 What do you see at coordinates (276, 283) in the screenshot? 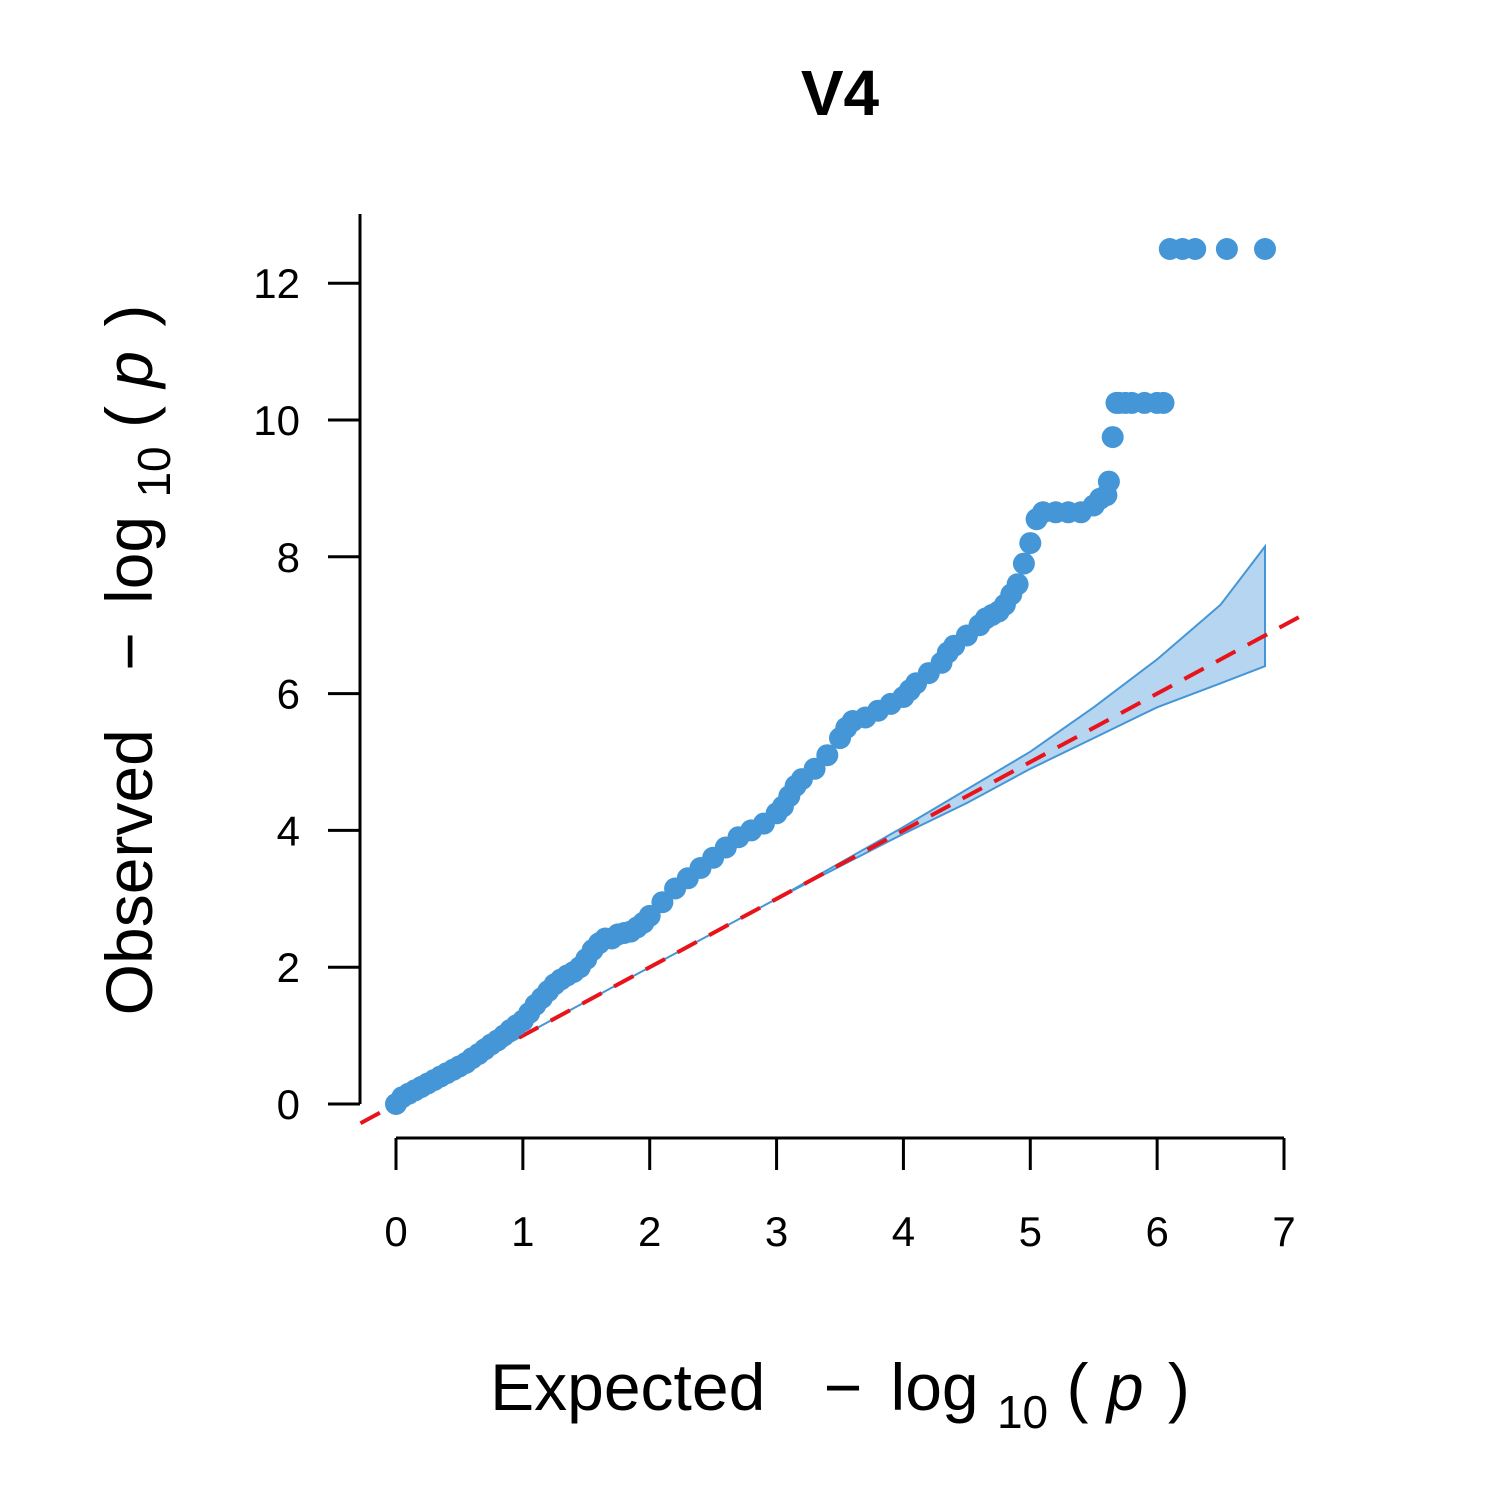
I see `y-tick-label: 12` at bounding box center [276, 283].